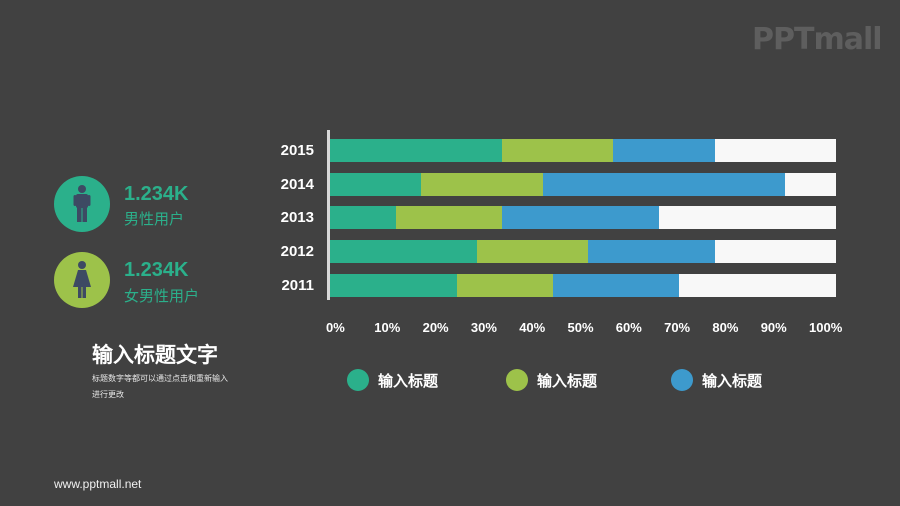 This screenshot has height=506, width=900. What do you see at coordinates (483, 327) in the screenshot?
I see `x-tick-label: 30%` at bounding box center [483, 327].